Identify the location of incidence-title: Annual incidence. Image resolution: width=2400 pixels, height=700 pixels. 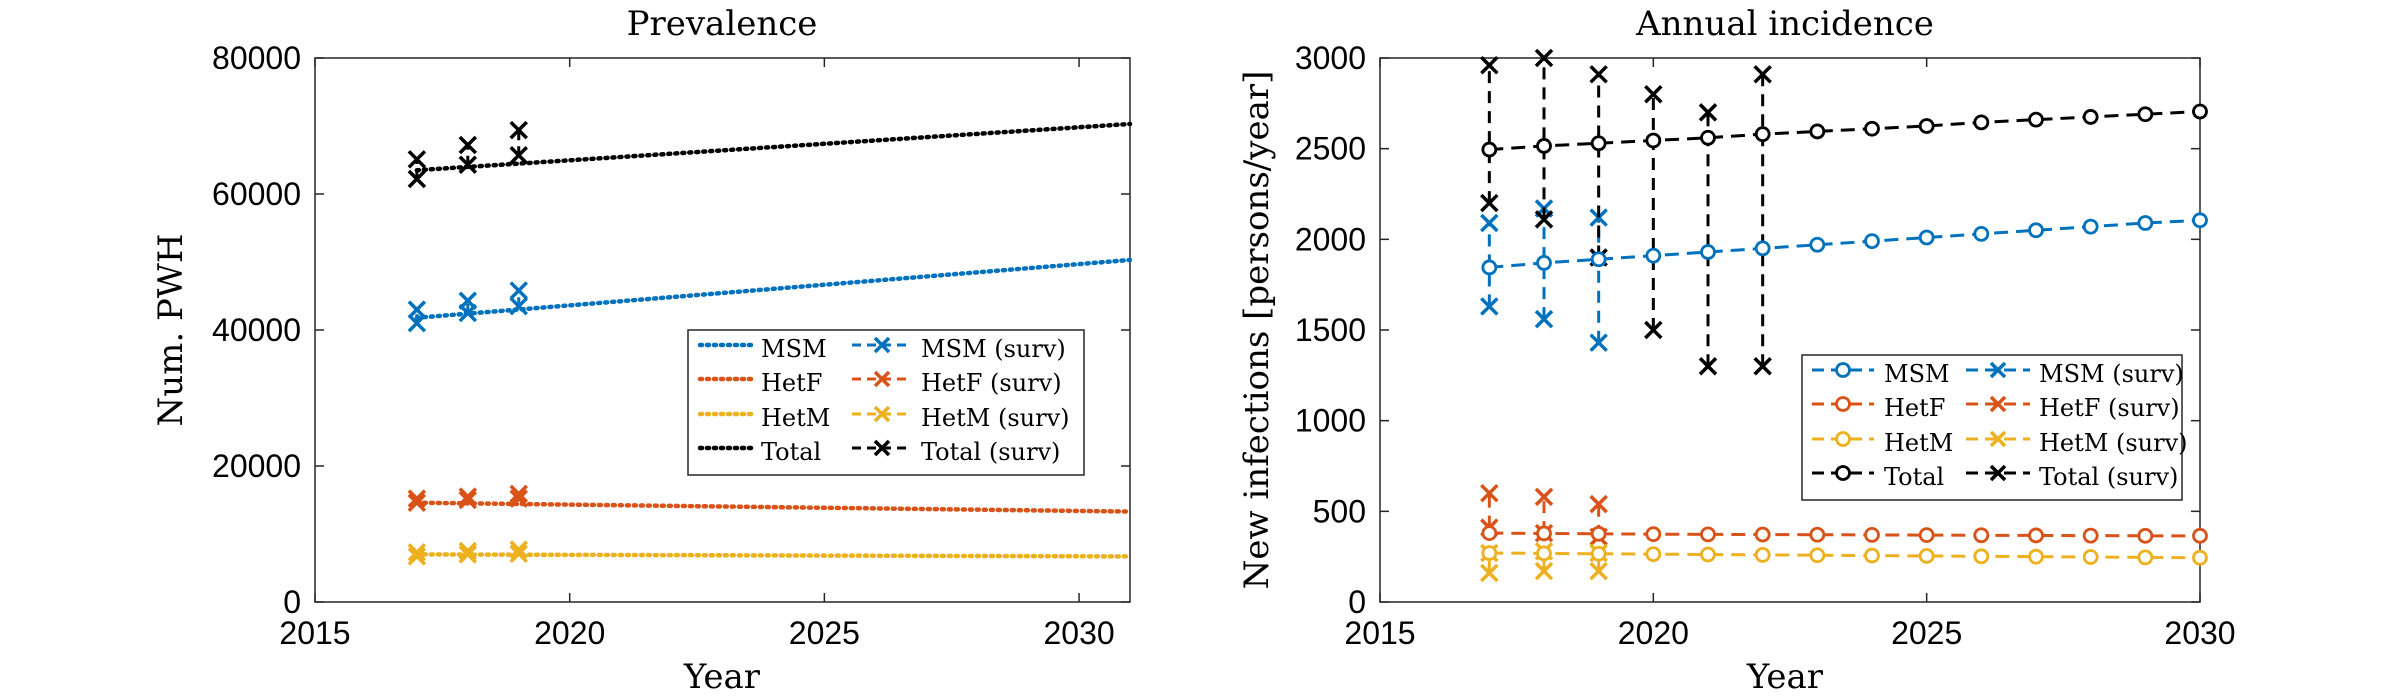
(1784, 24).